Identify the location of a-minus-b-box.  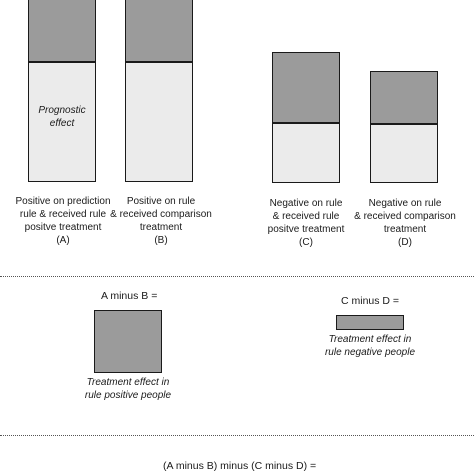
(128, 341).